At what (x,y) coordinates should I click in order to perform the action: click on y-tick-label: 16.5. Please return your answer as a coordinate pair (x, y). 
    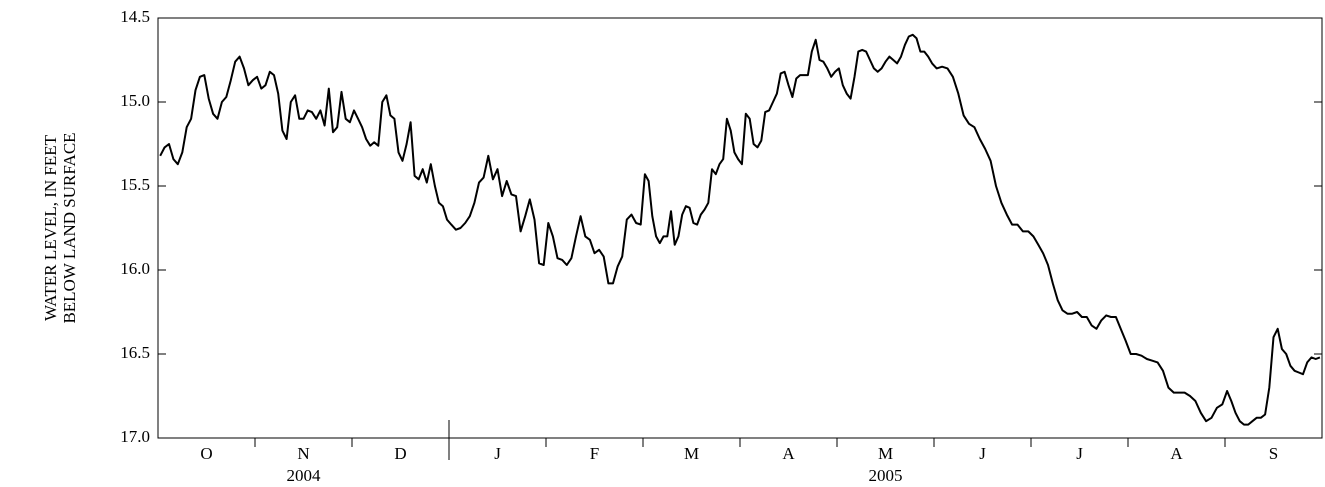
    Looking at the image, I should click on (135, 352).